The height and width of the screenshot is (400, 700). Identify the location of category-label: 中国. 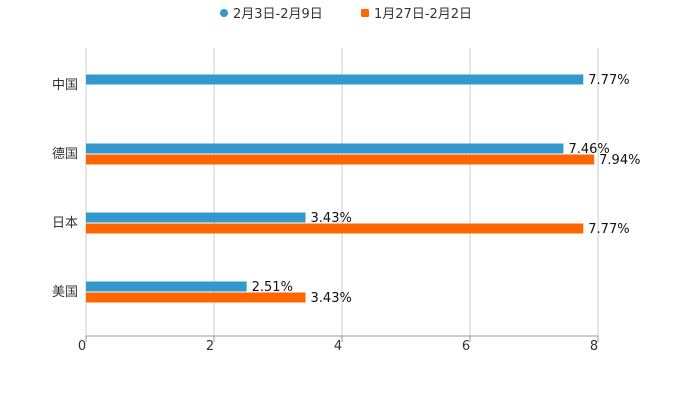
(65, 85).